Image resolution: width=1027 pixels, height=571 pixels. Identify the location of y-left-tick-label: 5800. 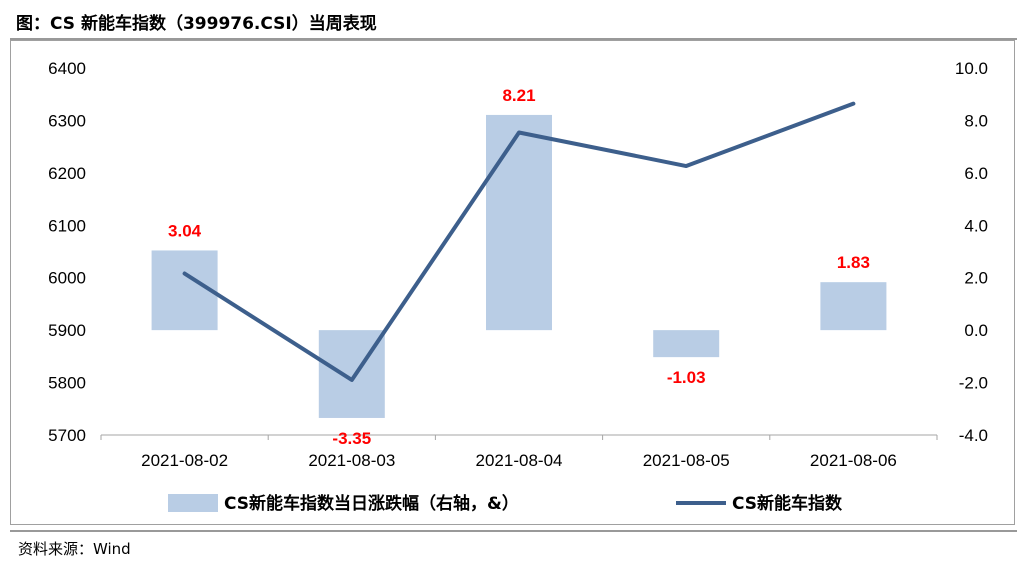
(67, 383).